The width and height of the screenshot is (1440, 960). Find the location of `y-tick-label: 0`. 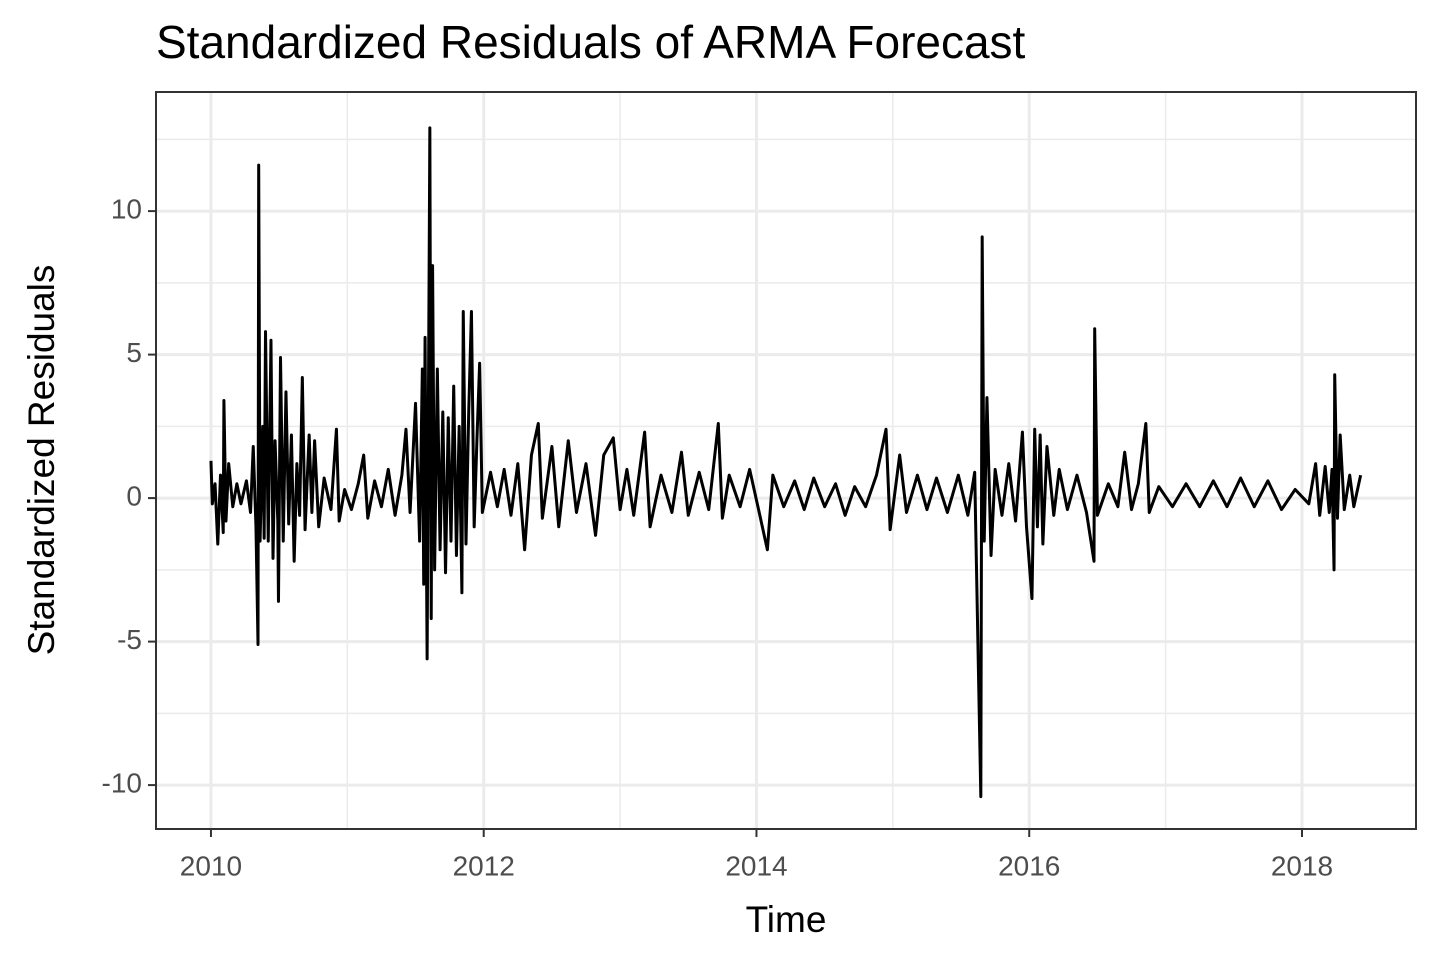

y-tick-label: 0 is located at coordinates (134, 495).